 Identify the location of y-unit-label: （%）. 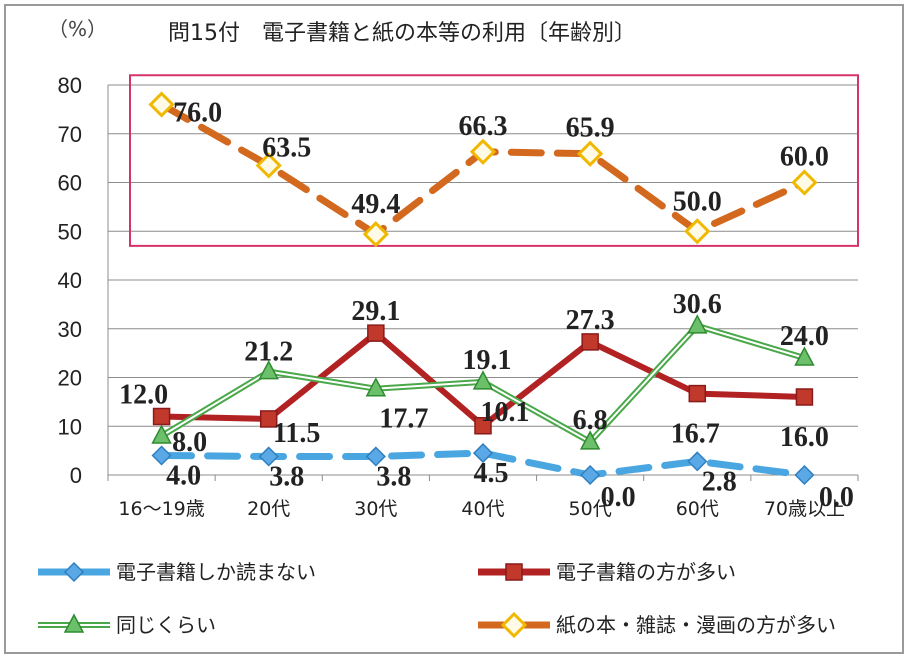
(77, 29).